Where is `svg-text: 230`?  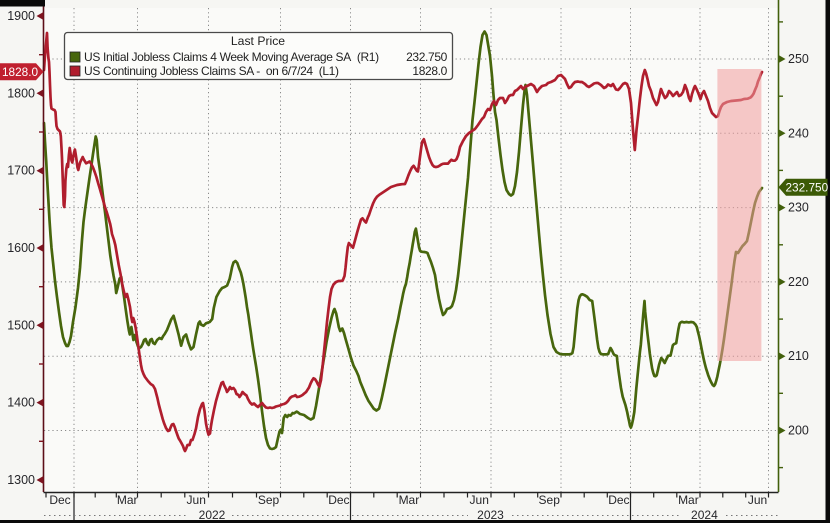 svg-text: 230 is located at coordinates (798, 208).